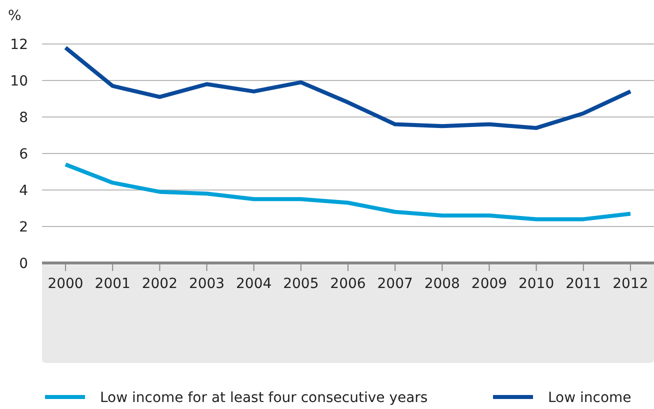 Image resolution: width=654 pixels, height=409 pixels. What do you see at coordinates (23, 227) in the screenshot?
I see `y-tick-label: 2` at bounding box center [23, 227].